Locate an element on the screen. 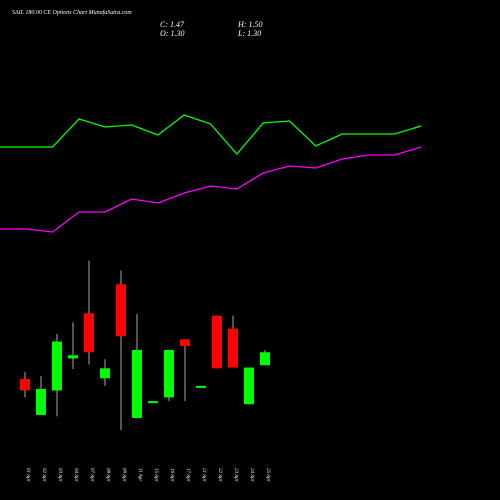 This screenshot has width=500, height=500. x-tick-label: 02 Apr is located at coordinates (43, 475).